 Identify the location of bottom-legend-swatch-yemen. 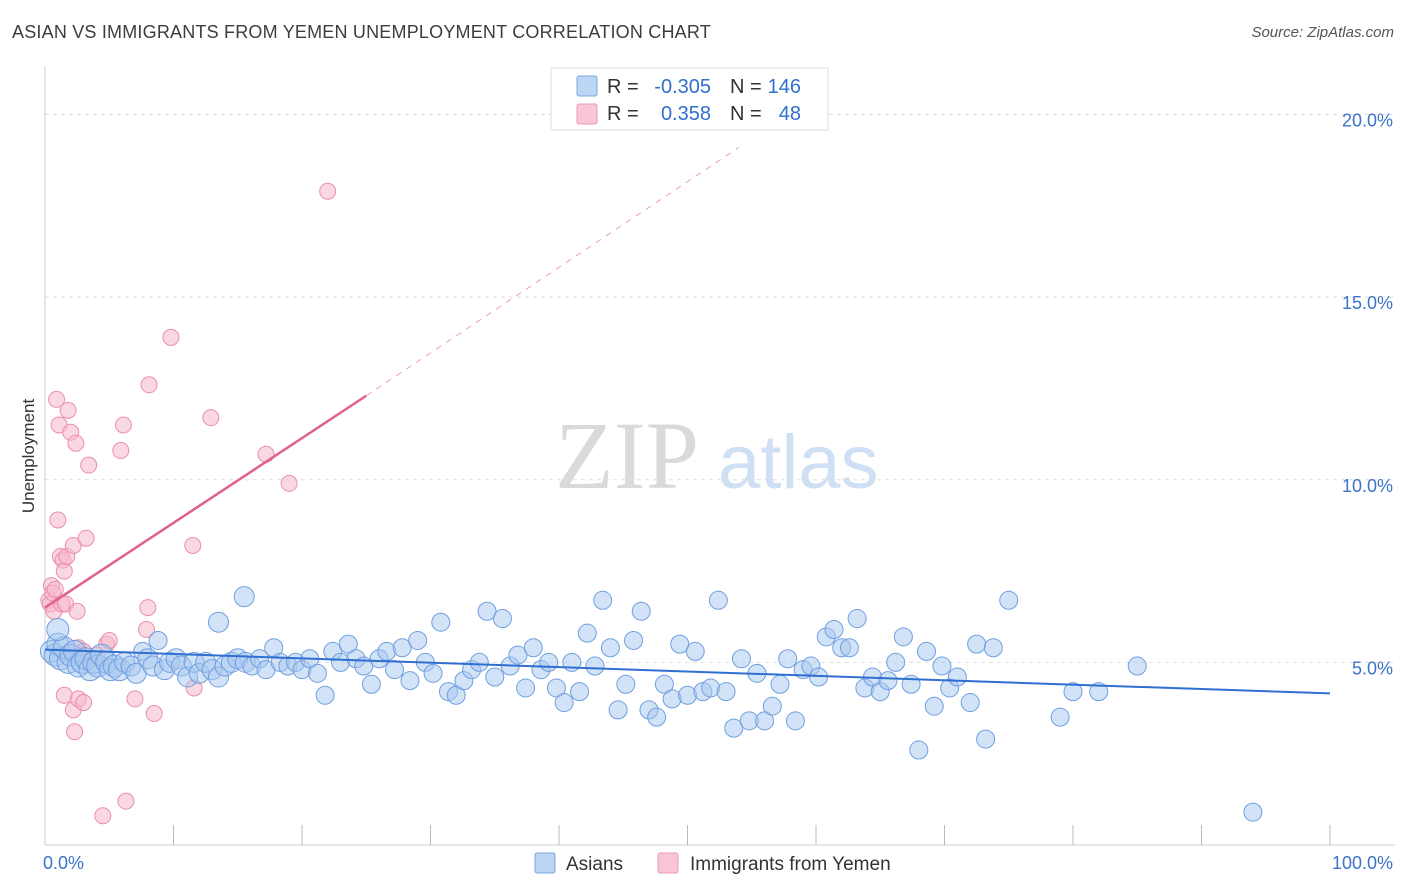
(668, 863).